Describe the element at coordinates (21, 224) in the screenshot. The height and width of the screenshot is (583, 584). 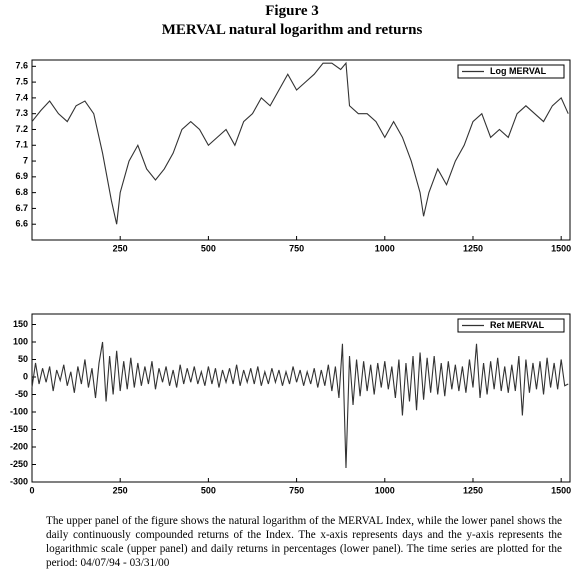
I see `y-tick-label: 6.6` at that location.